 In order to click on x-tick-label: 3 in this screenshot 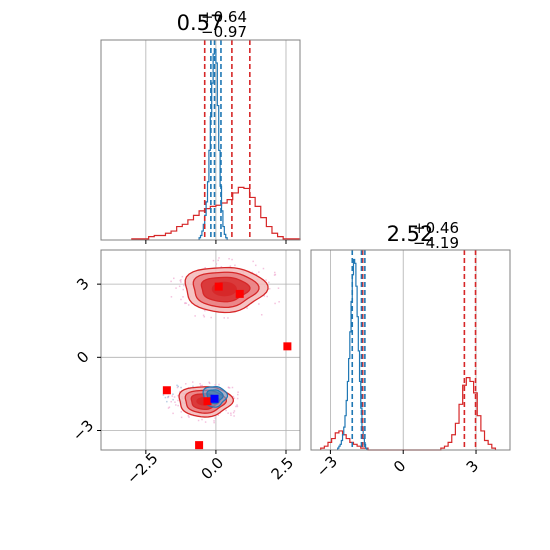, I will do `click(472, 466)`.